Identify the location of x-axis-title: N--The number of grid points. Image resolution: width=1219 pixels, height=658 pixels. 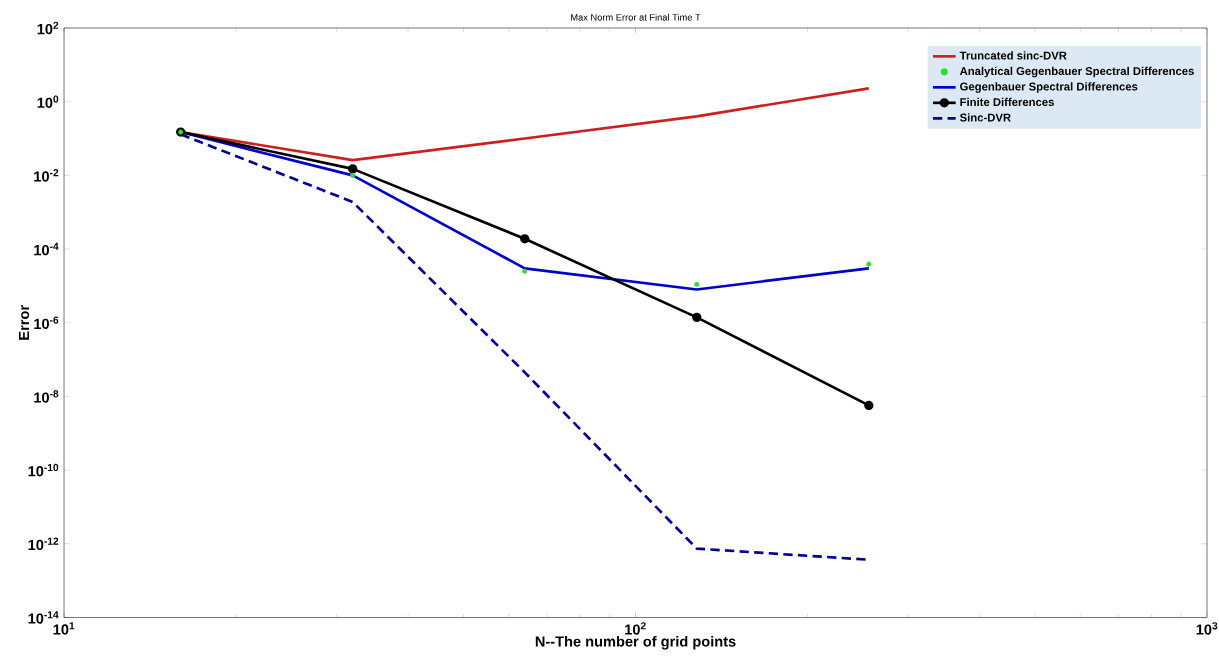
(635, 643).